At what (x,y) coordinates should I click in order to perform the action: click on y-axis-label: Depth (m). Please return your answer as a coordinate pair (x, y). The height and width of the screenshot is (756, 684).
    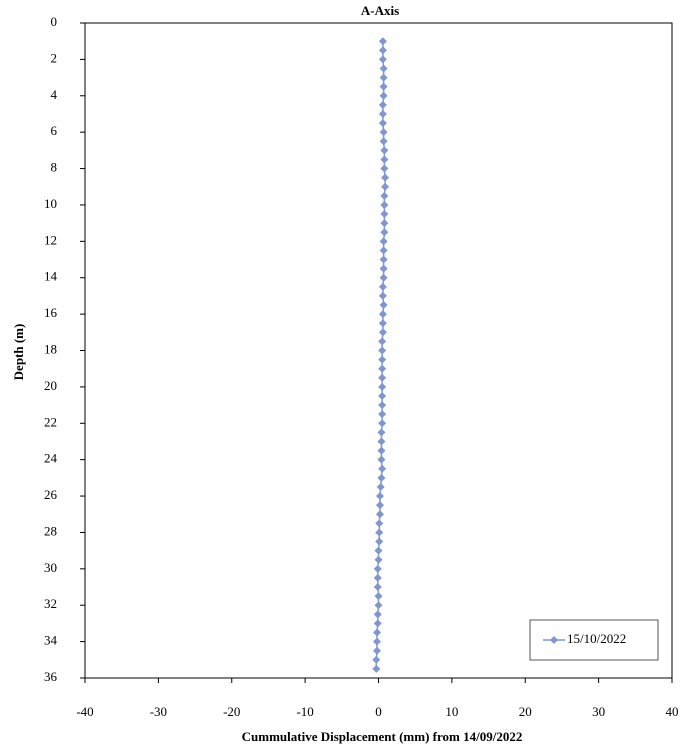
    Looking at the image, I should click on (18, 352).